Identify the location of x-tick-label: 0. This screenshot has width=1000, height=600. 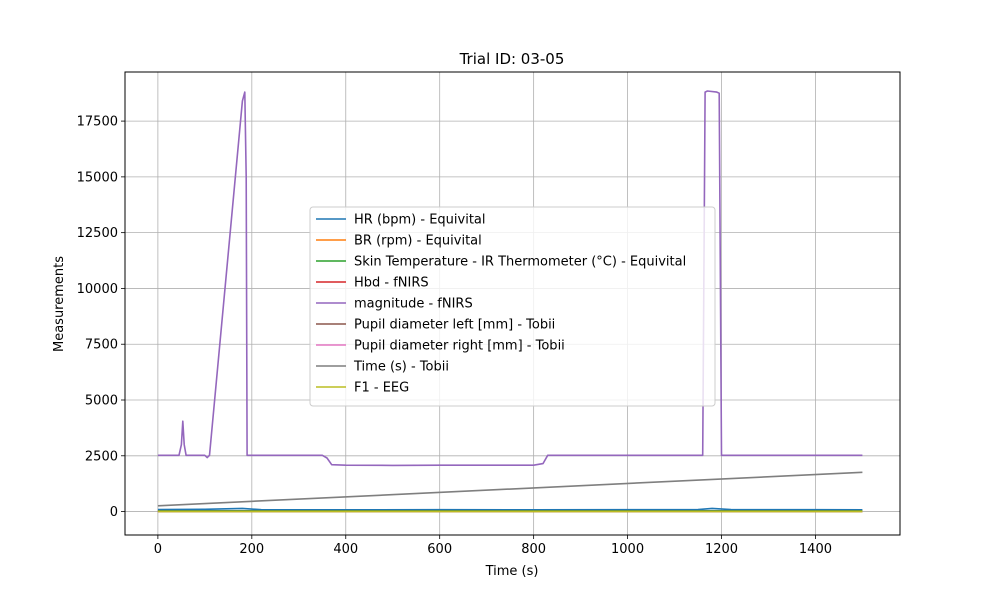
(158, 549).